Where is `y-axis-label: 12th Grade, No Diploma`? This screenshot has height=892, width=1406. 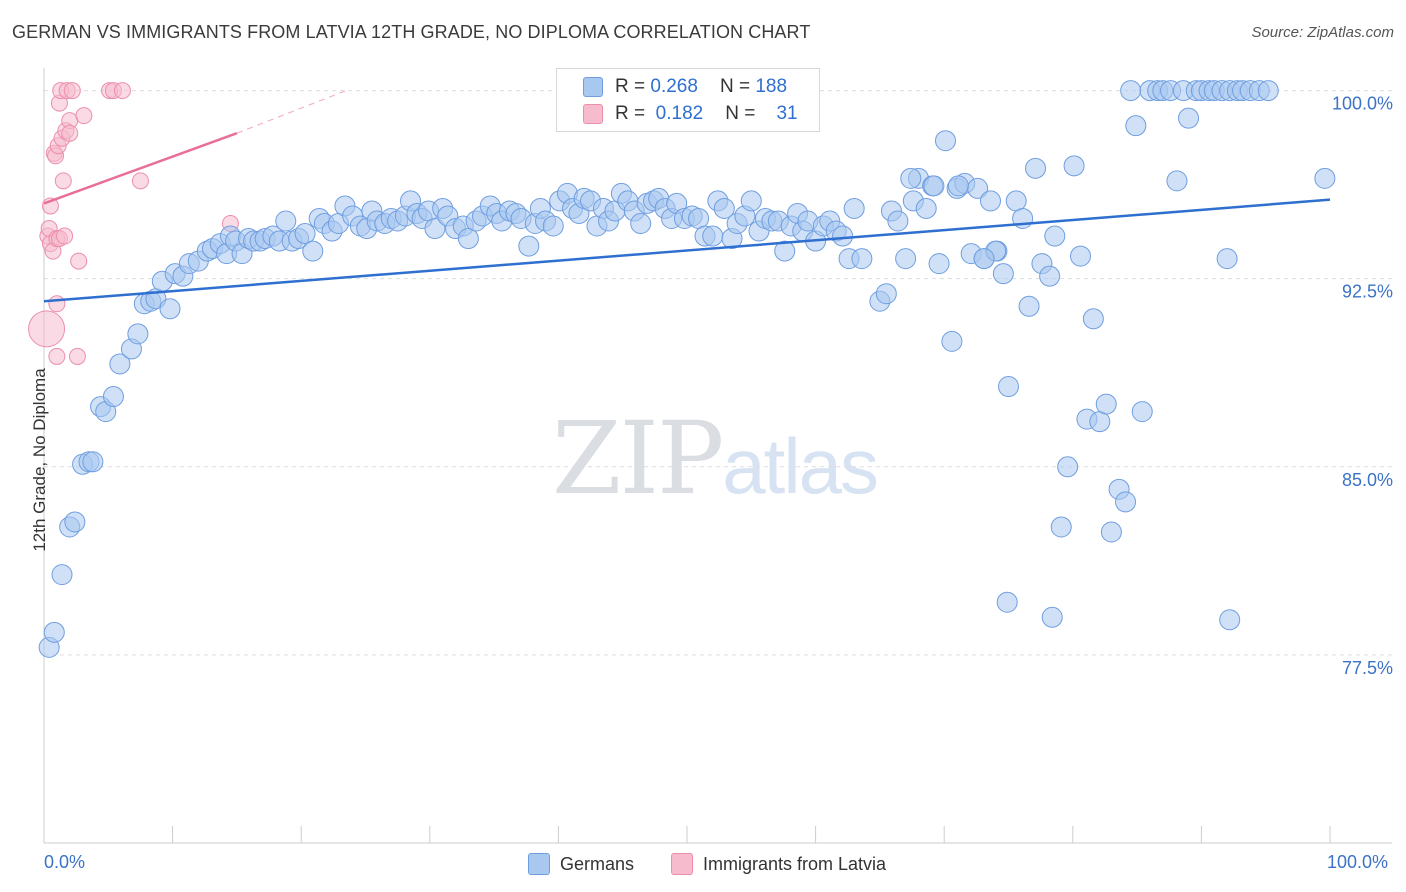
y-axis-label: 12th Grade, No Diploma is located at coordinates (39, 460).